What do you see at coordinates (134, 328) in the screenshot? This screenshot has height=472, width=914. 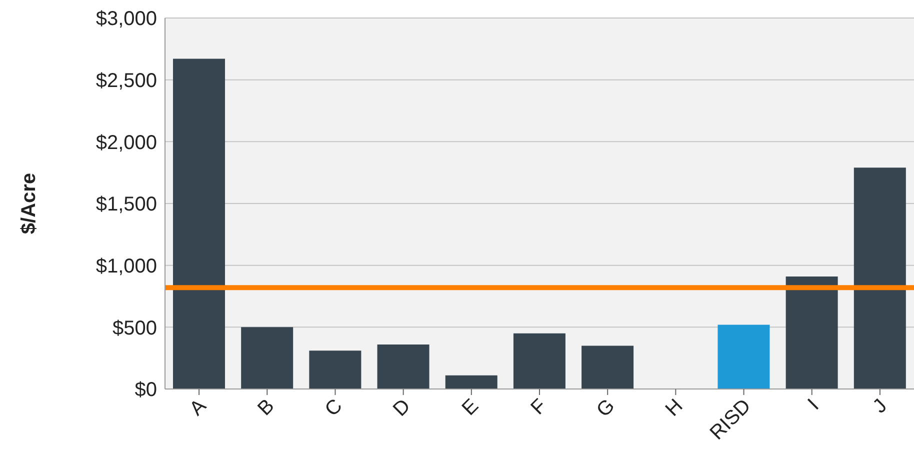 I see `y-tick-label: $500` at bounding box center [134, 328].